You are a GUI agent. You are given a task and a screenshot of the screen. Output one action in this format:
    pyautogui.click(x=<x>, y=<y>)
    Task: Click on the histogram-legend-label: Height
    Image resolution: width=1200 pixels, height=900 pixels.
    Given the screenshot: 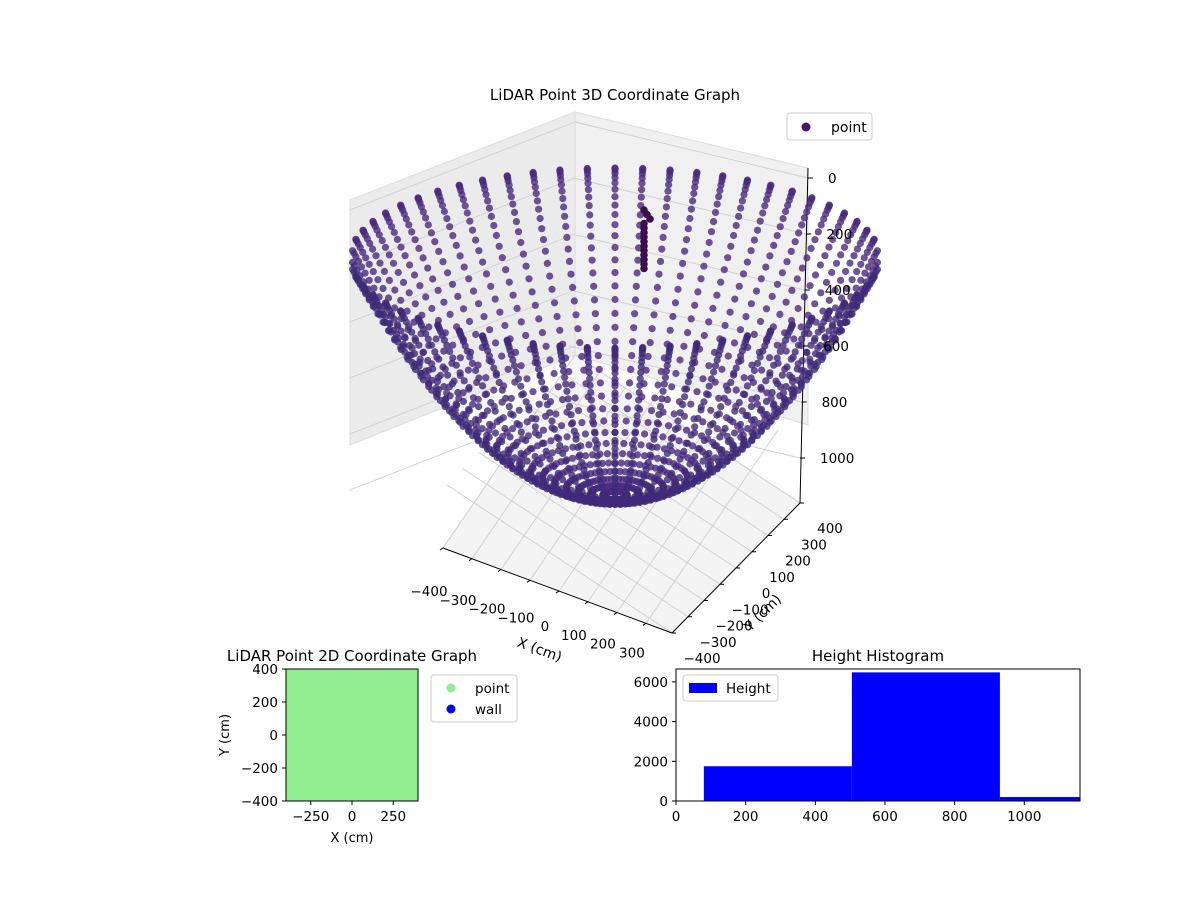 What is the action you would take?
    pyautogui.click(x=748, y=689)
    